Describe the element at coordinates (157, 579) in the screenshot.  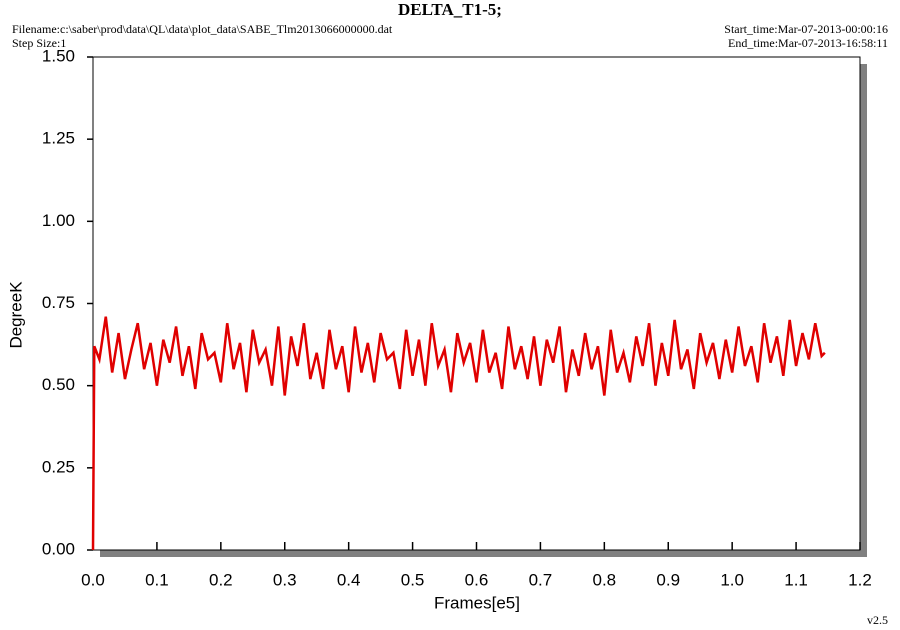
I see `x-tick-label: 0.1` at that location.